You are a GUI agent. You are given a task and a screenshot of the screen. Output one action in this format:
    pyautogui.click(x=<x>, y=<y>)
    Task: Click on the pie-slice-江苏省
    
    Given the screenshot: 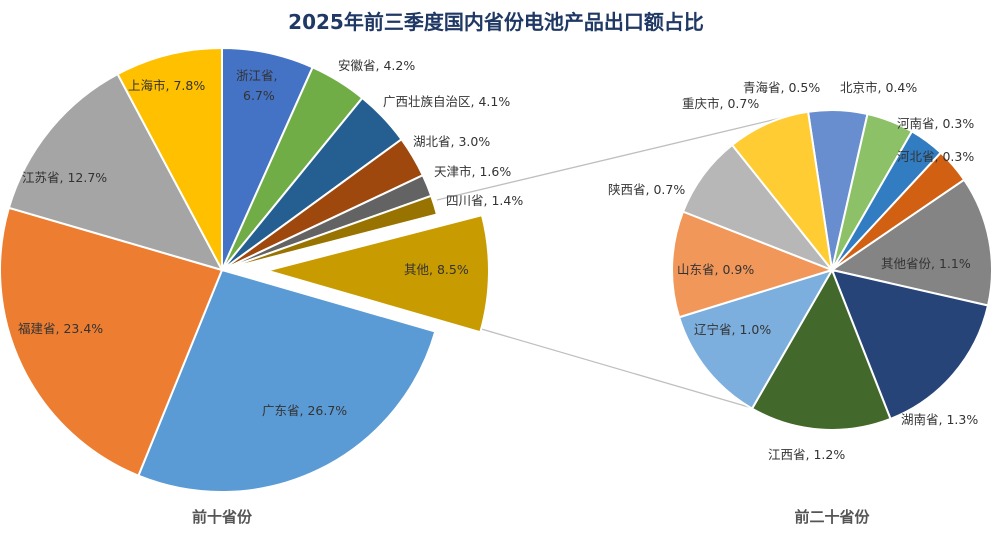 What is the action you would take?
    pyautogui.click(x=115, y=172)
    